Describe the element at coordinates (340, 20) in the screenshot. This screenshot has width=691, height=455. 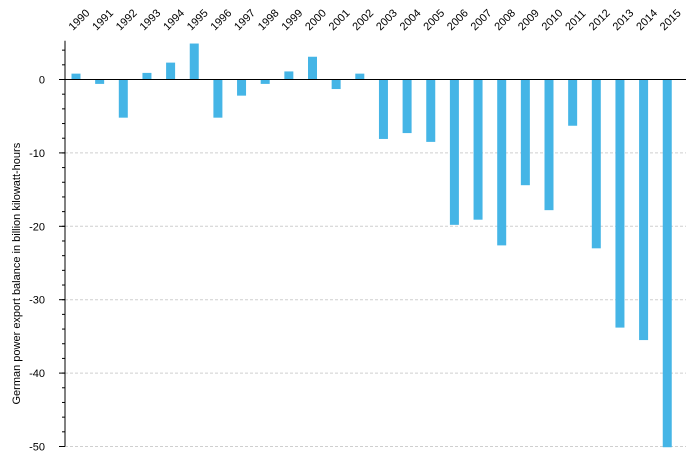
I see `x-tick-label: 2001` at that location.